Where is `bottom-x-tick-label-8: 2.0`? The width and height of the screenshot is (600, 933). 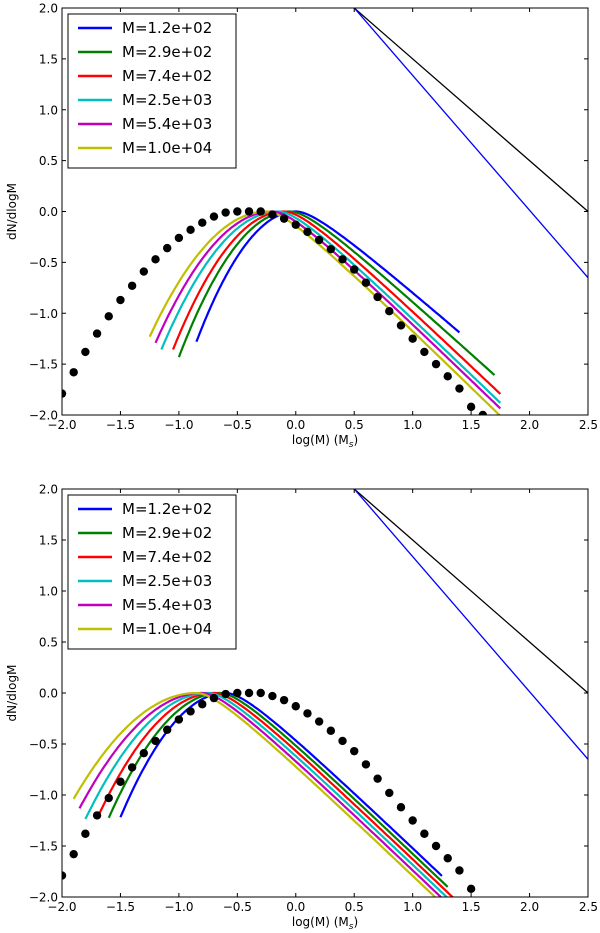
bottom-x-tick-label-8: 2.0 is located at coordinates (529, 907).